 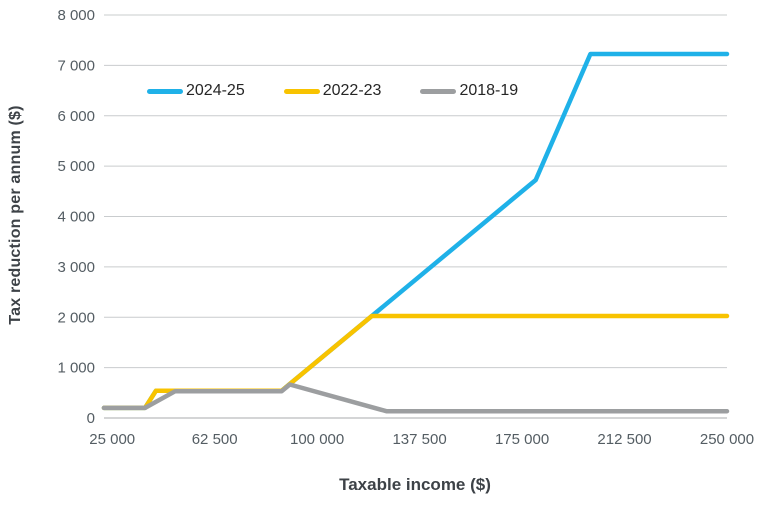 I want to click on legend-item-2024-25: 2024-25, so click(x=196, y=91).